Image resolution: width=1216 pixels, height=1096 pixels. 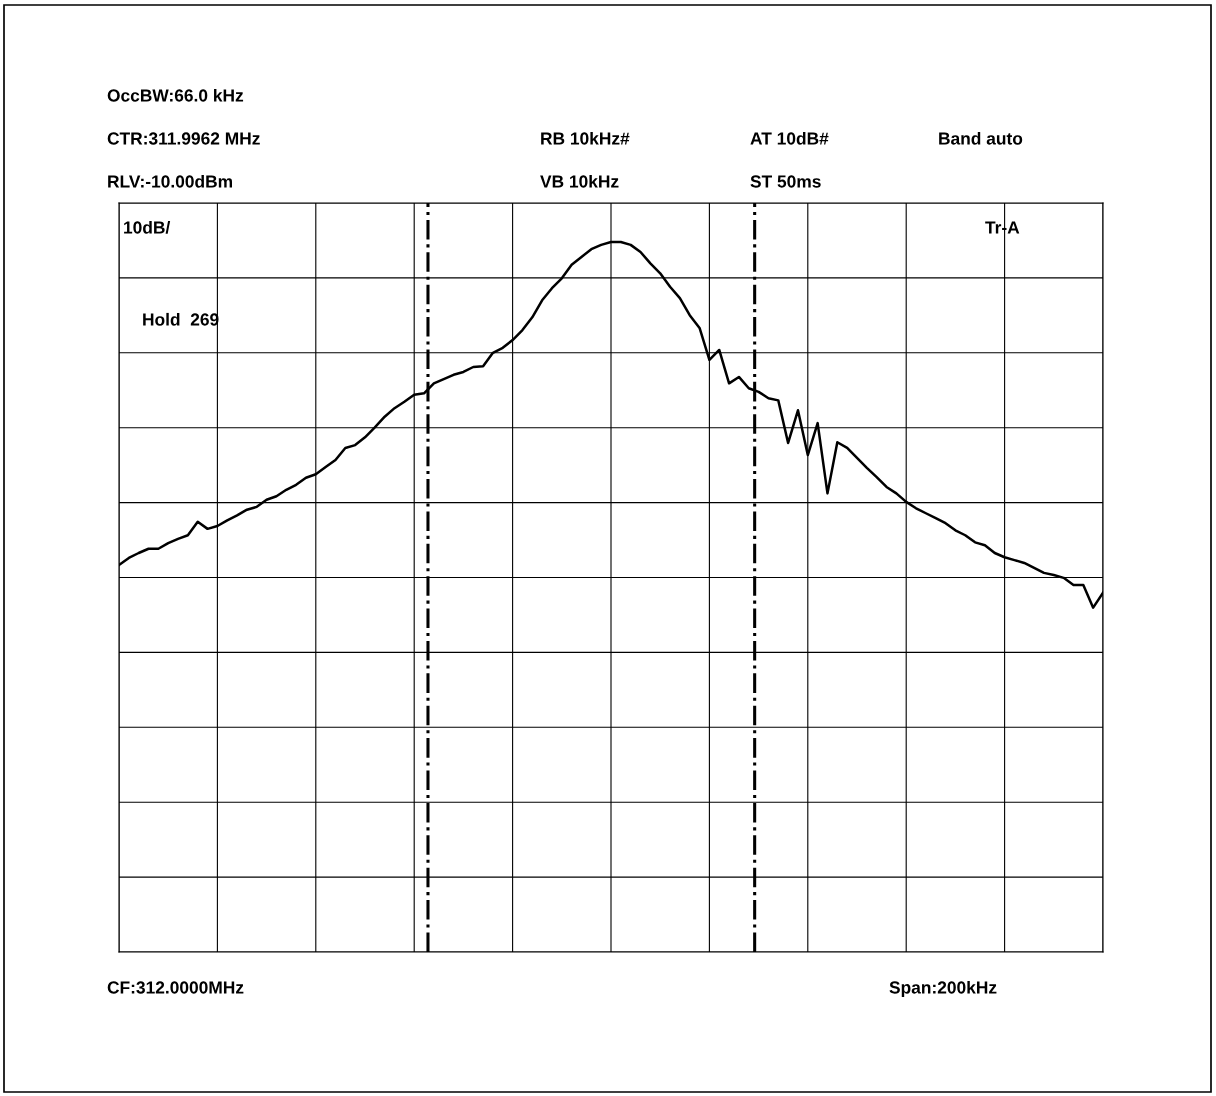 What do you see at coordinates (785, 181) in the screenshot?
I see `text: ST 50ms` at bounding box center [785, 181].